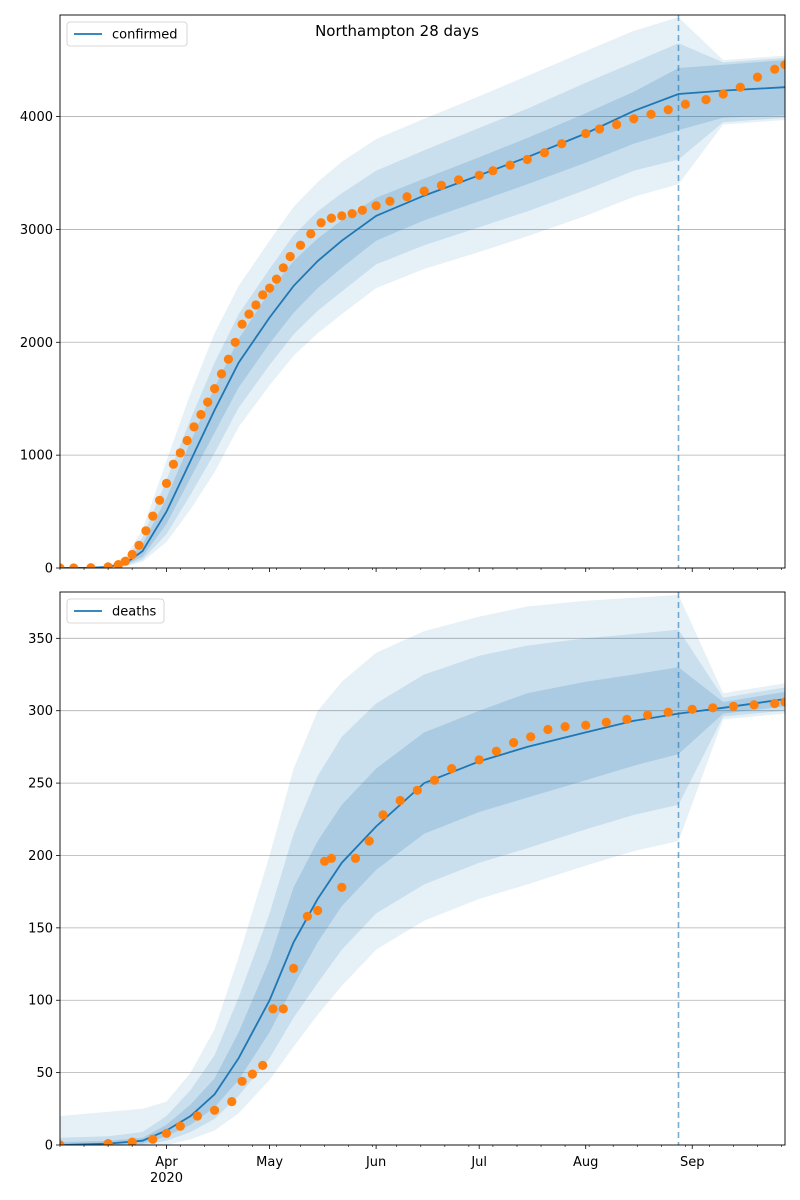 The image size is (800, 1200). What do you see at coordinates (36, 117) in the screenshot?
I see `y-tick-label: 4000` at bounding box center [36, 117].